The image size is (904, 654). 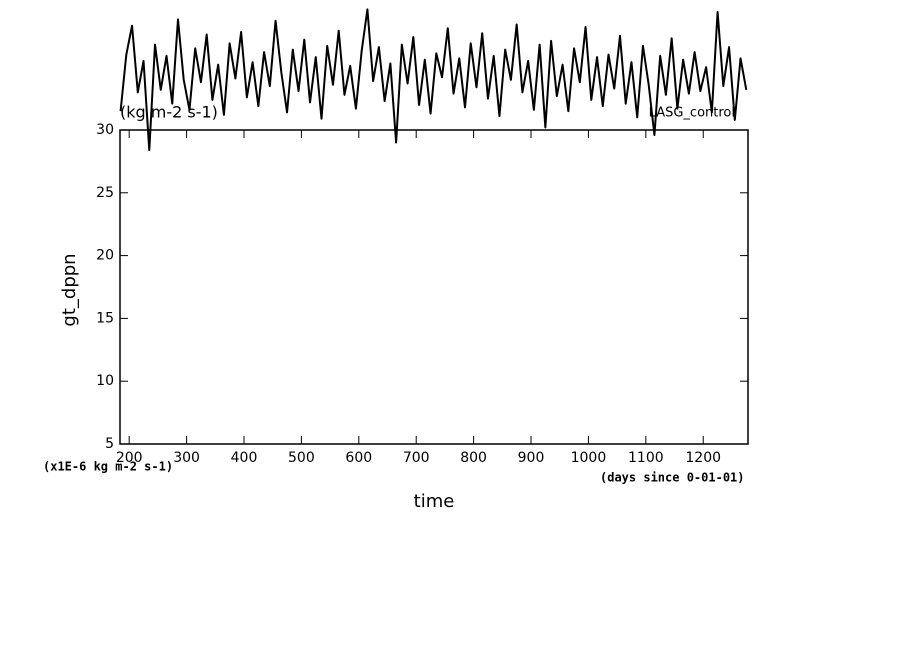 What do you see at coordinates (358, 458) in the screenshot?
I see `x-tick-label: 600` at bounding box center [358, 458].